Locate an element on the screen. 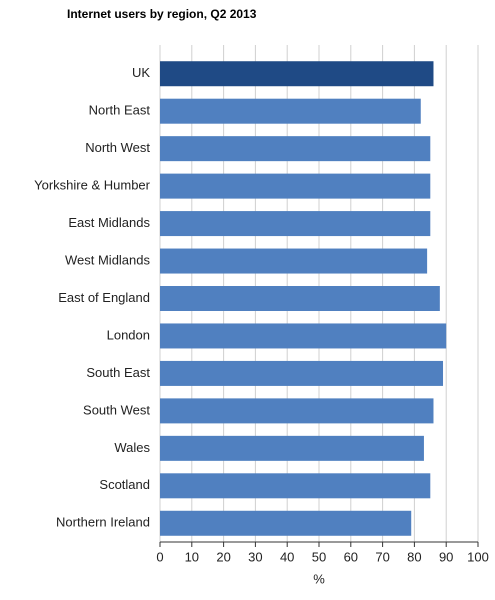 This screenshot has height=600, width=495. x-tick-label: 40 is located at coordinates (287, 556).